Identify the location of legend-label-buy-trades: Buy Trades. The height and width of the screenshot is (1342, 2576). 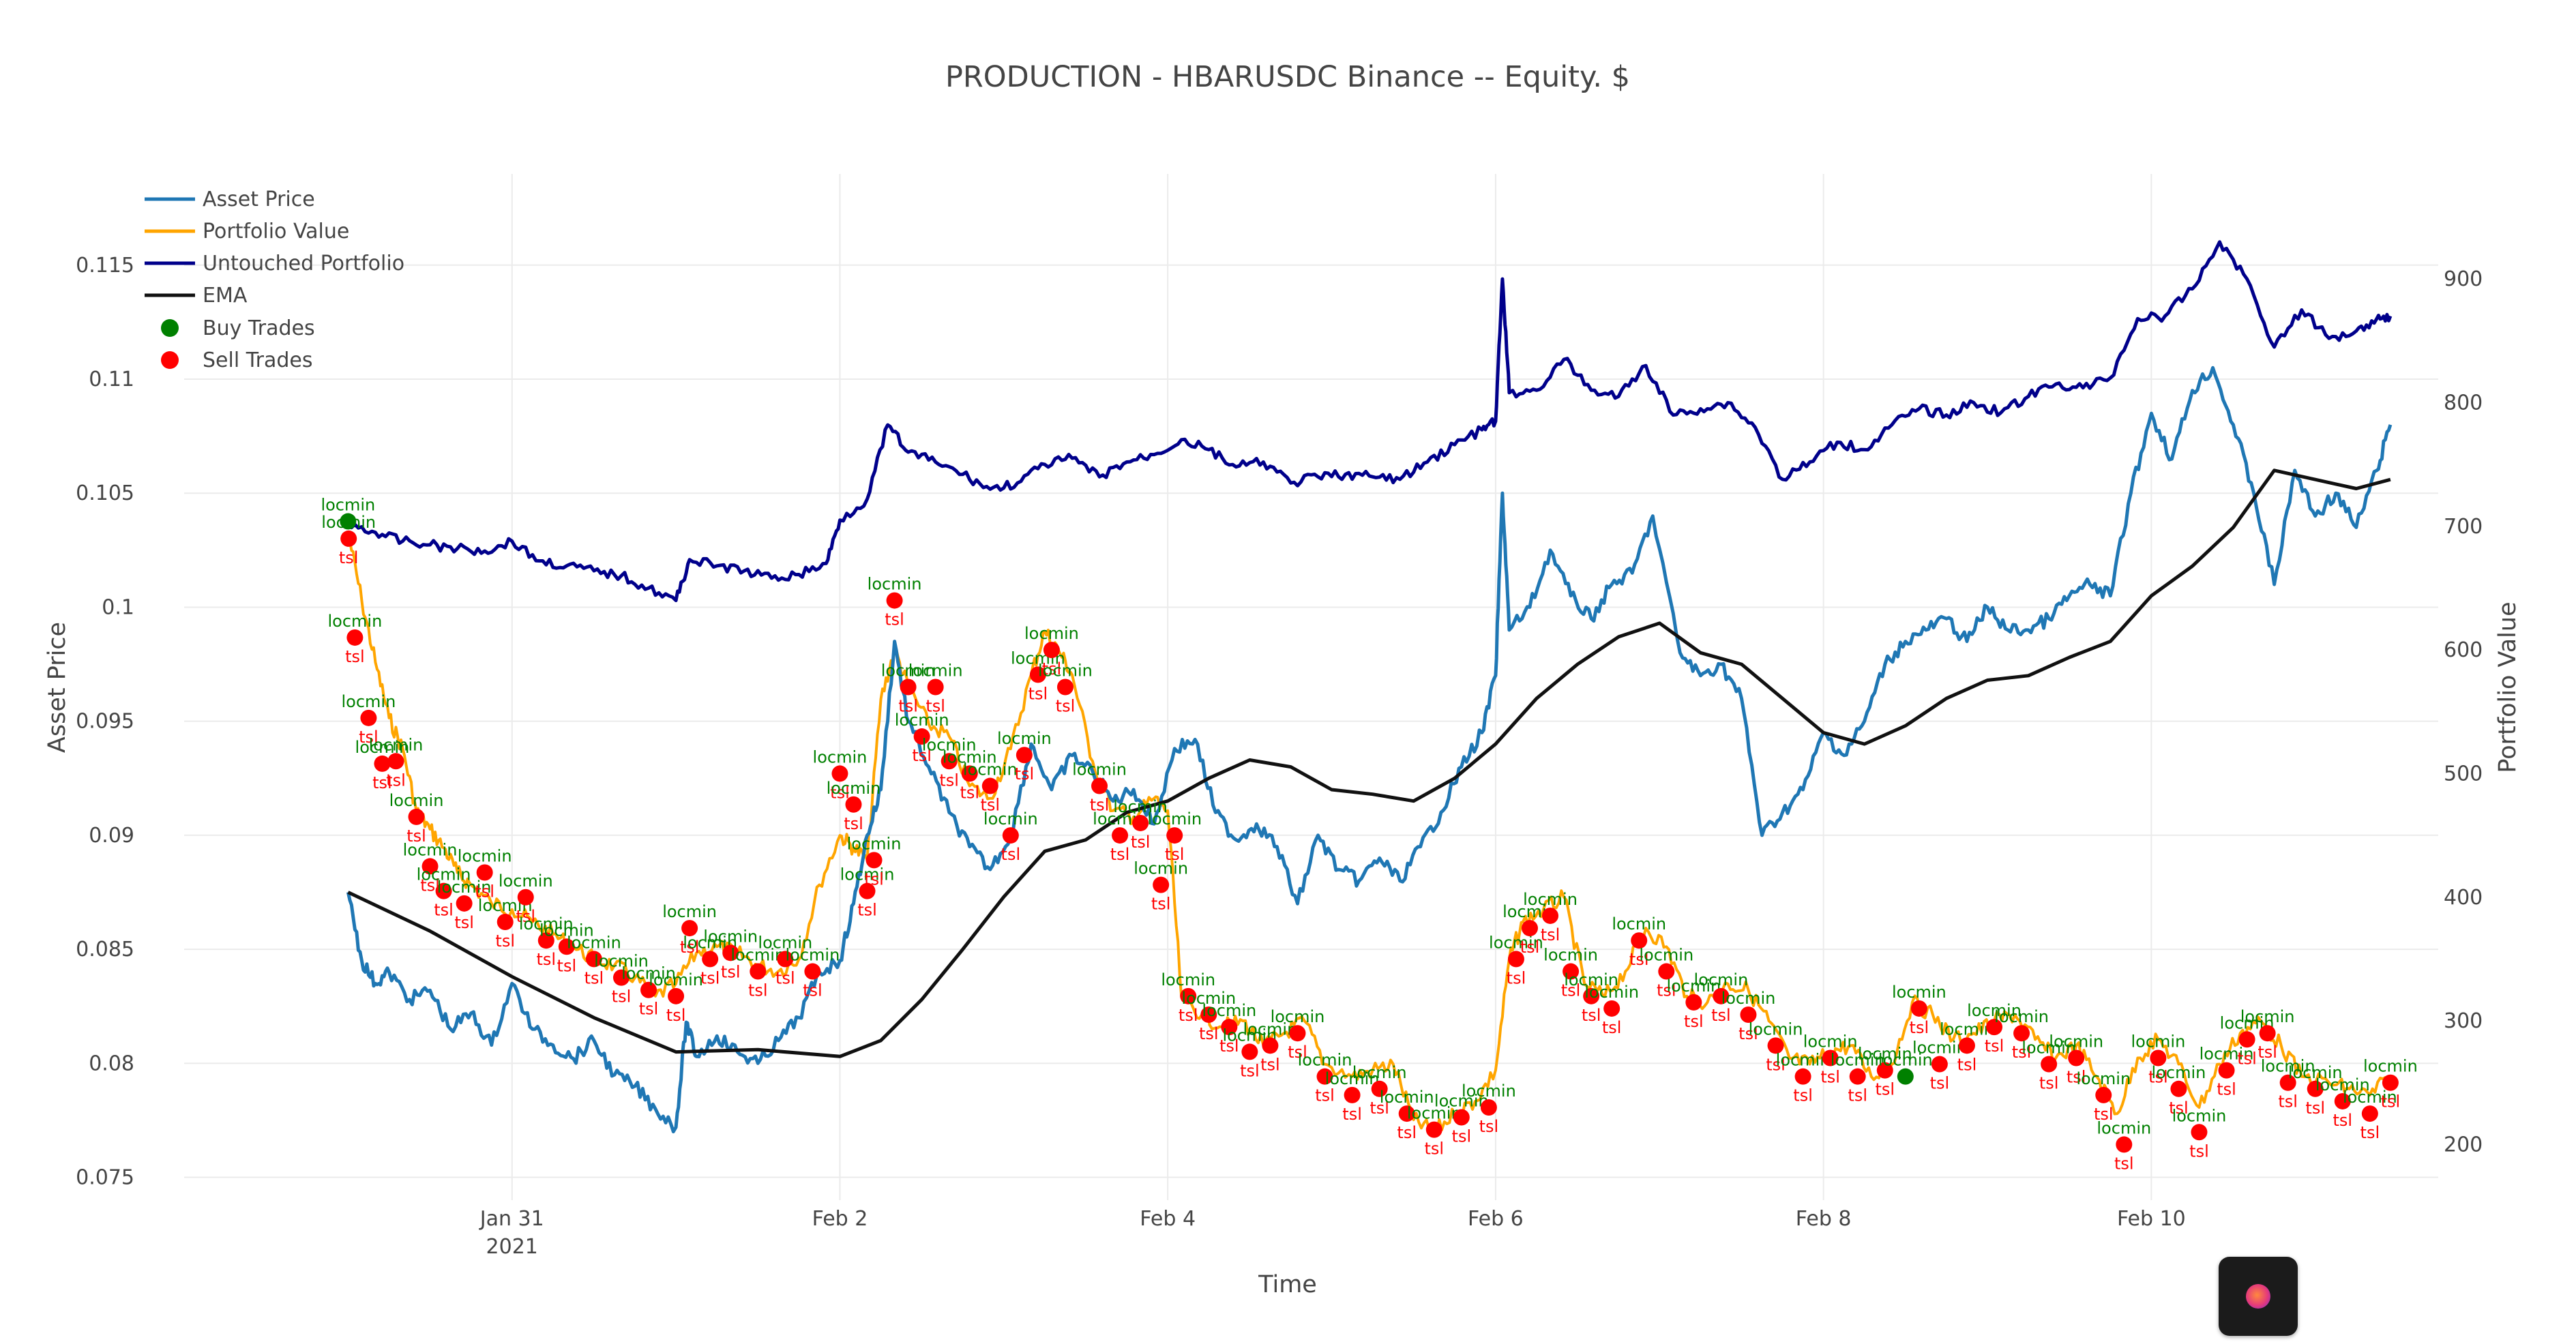
(259, 328).